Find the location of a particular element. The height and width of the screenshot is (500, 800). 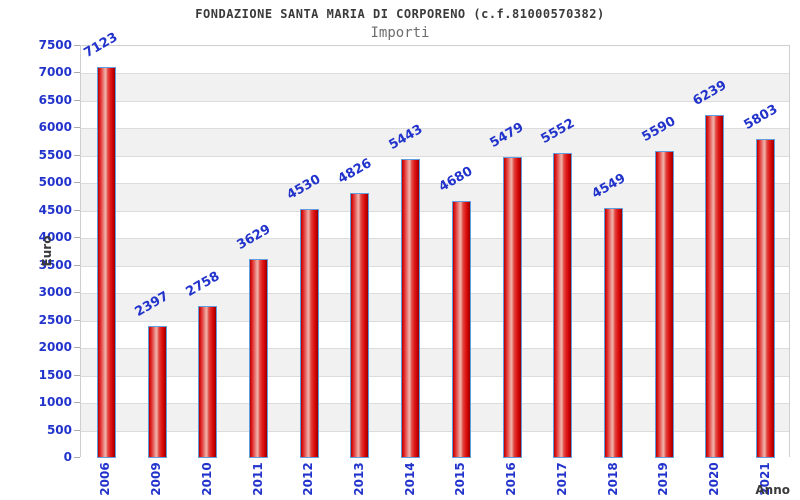

y-tick-label: 7000 is located at coordinates (55, 72).